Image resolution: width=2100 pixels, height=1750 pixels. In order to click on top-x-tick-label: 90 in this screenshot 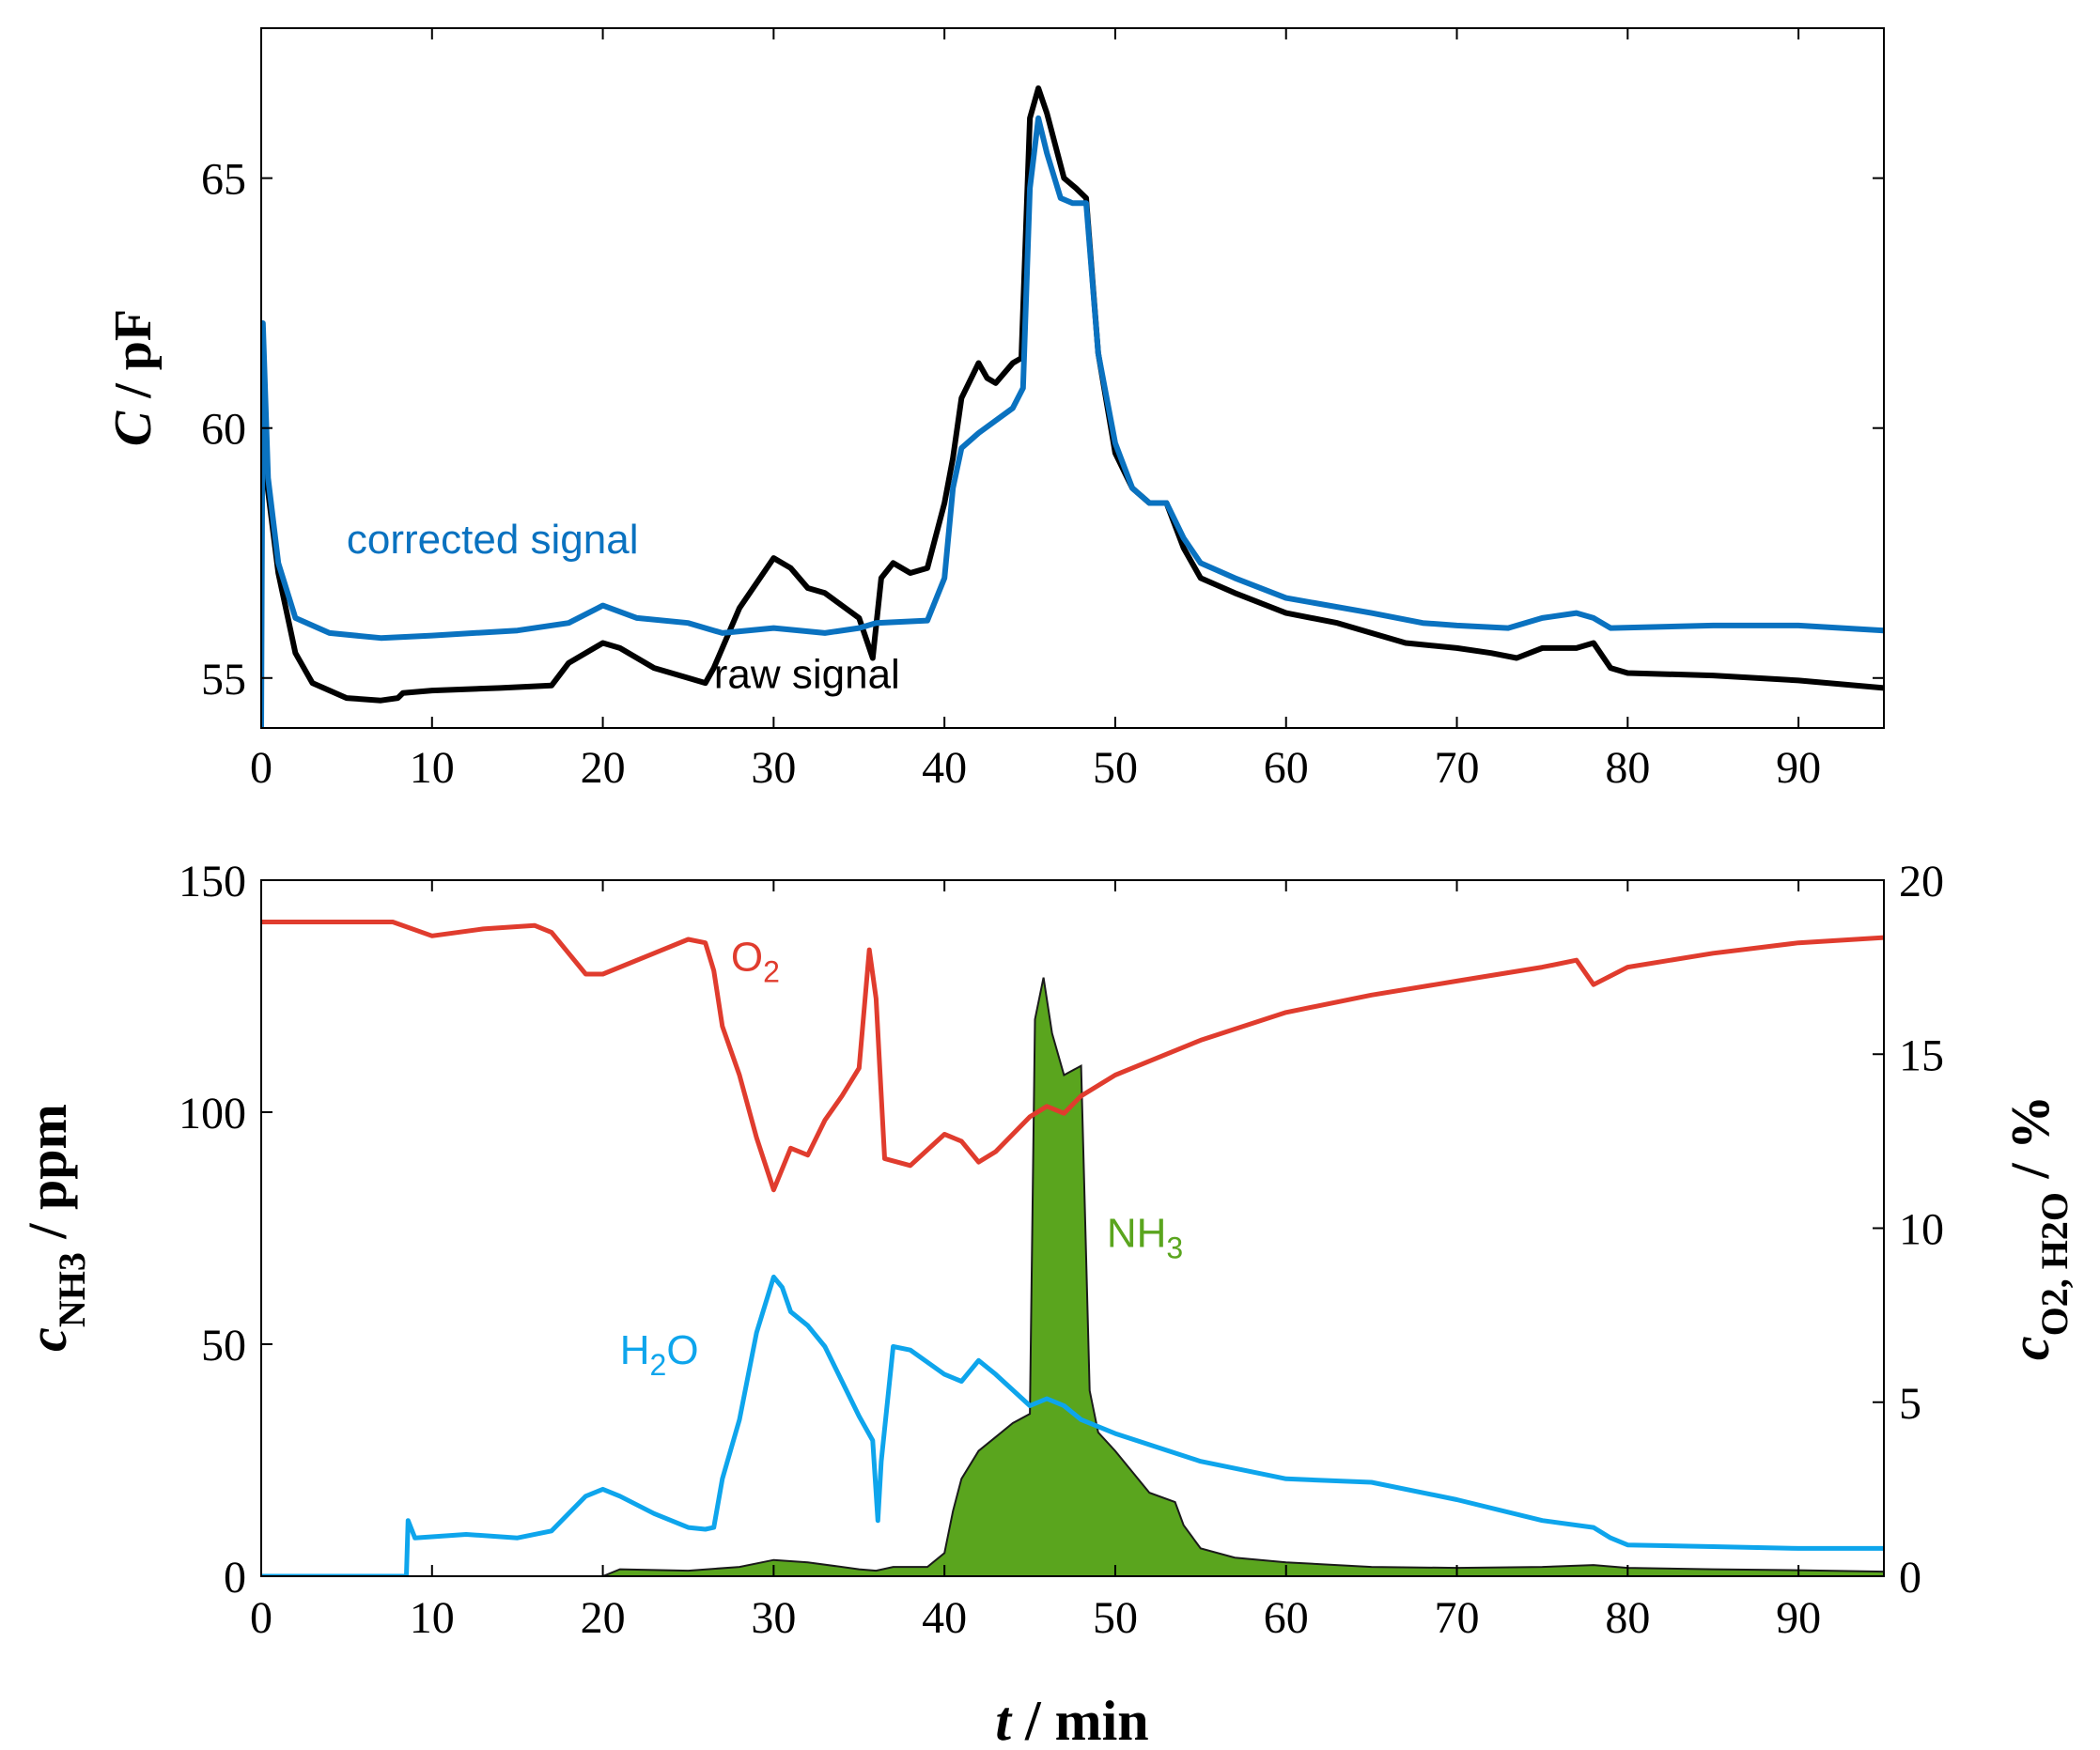, I will do `click(1798, 768)`.